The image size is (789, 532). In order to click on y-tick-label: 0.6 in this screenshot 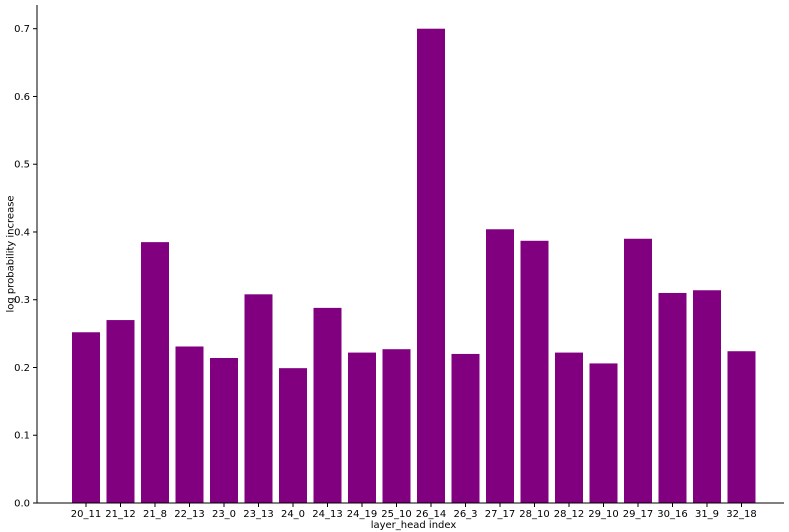, I will do `click(22, 97)`.